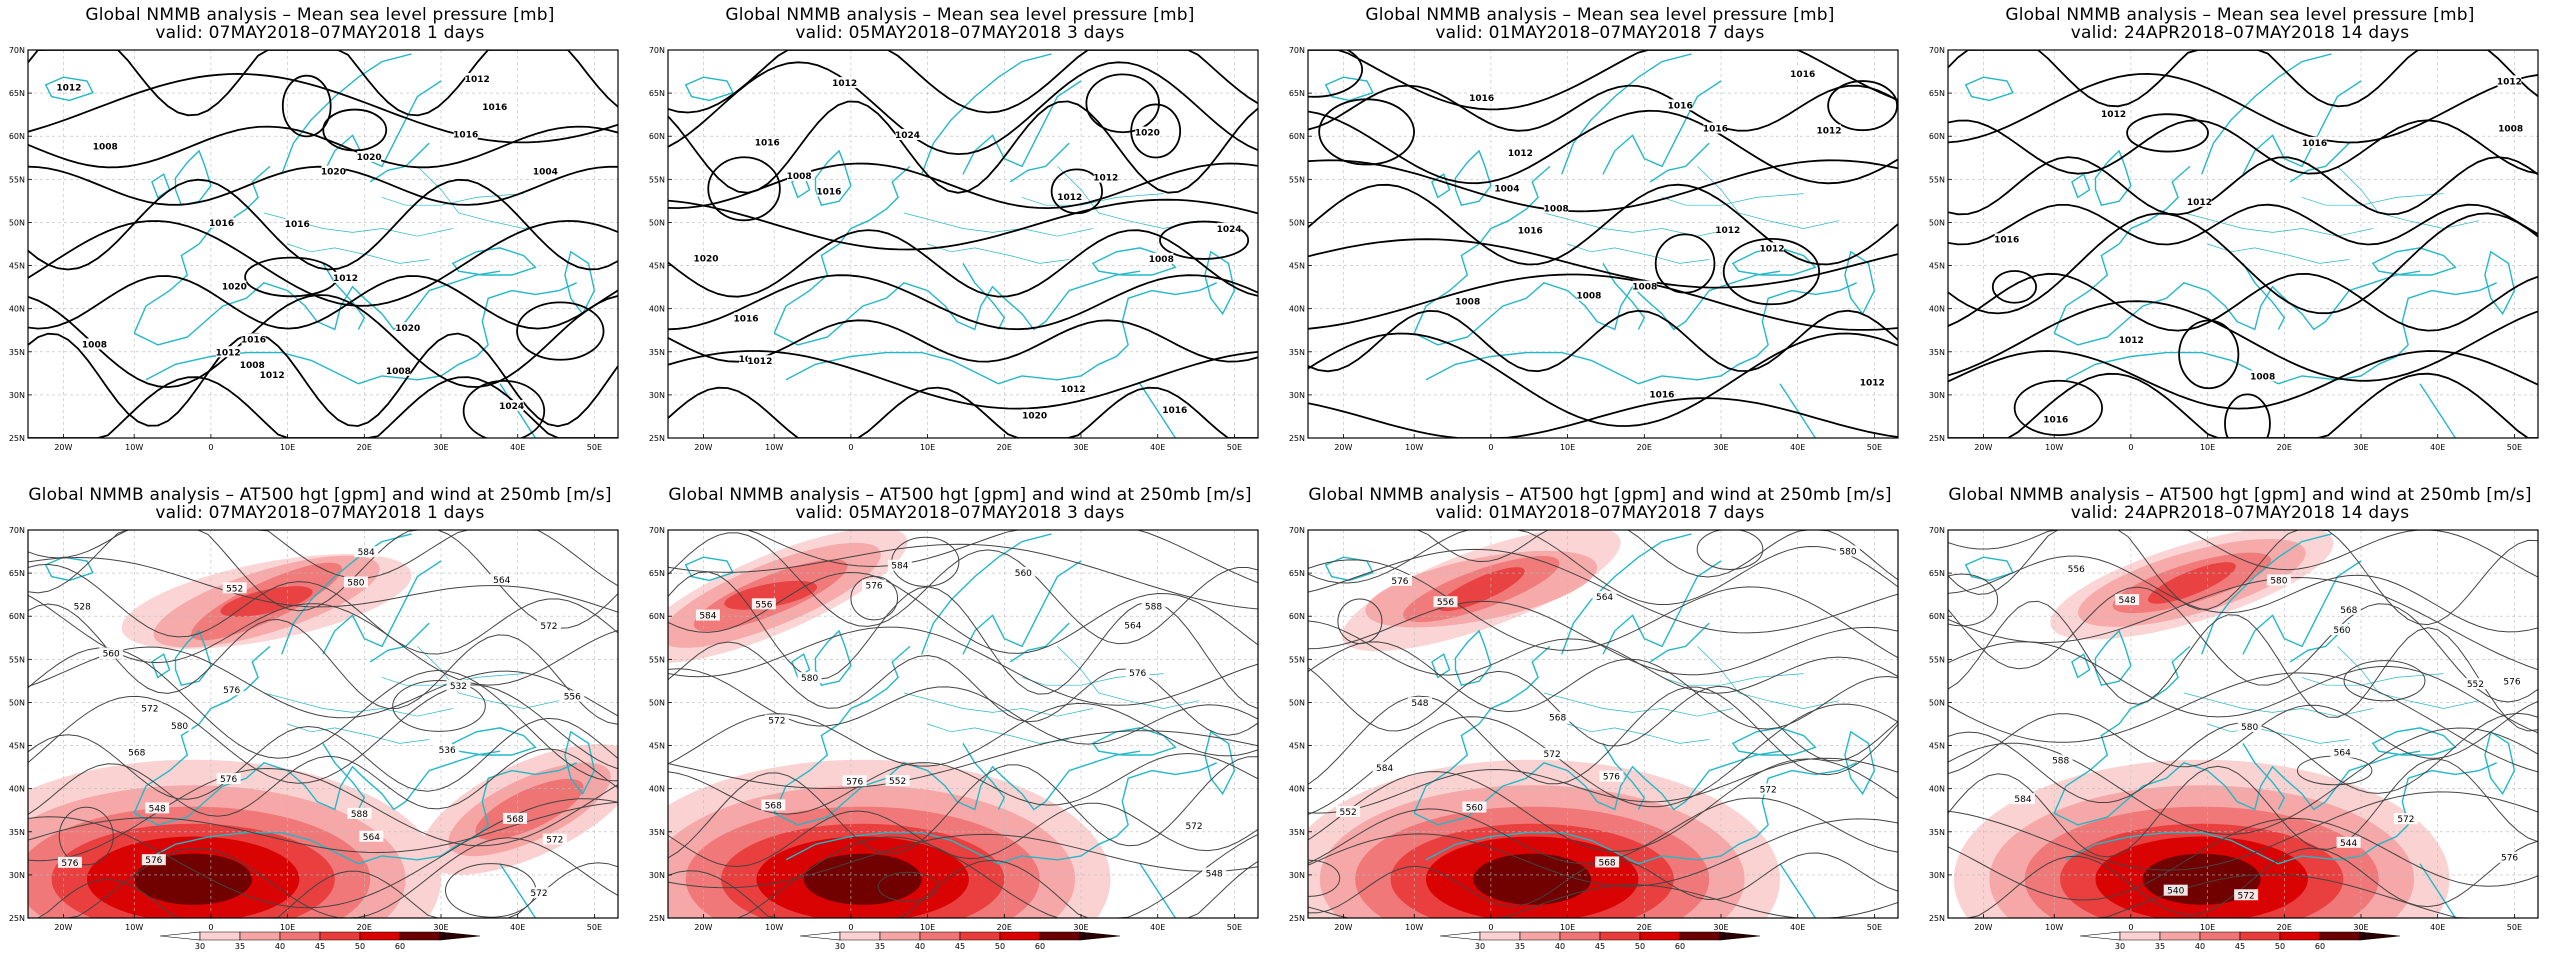 The image size is (2560, 960). I want to click on svg-text: 552, so click(2475, 685).